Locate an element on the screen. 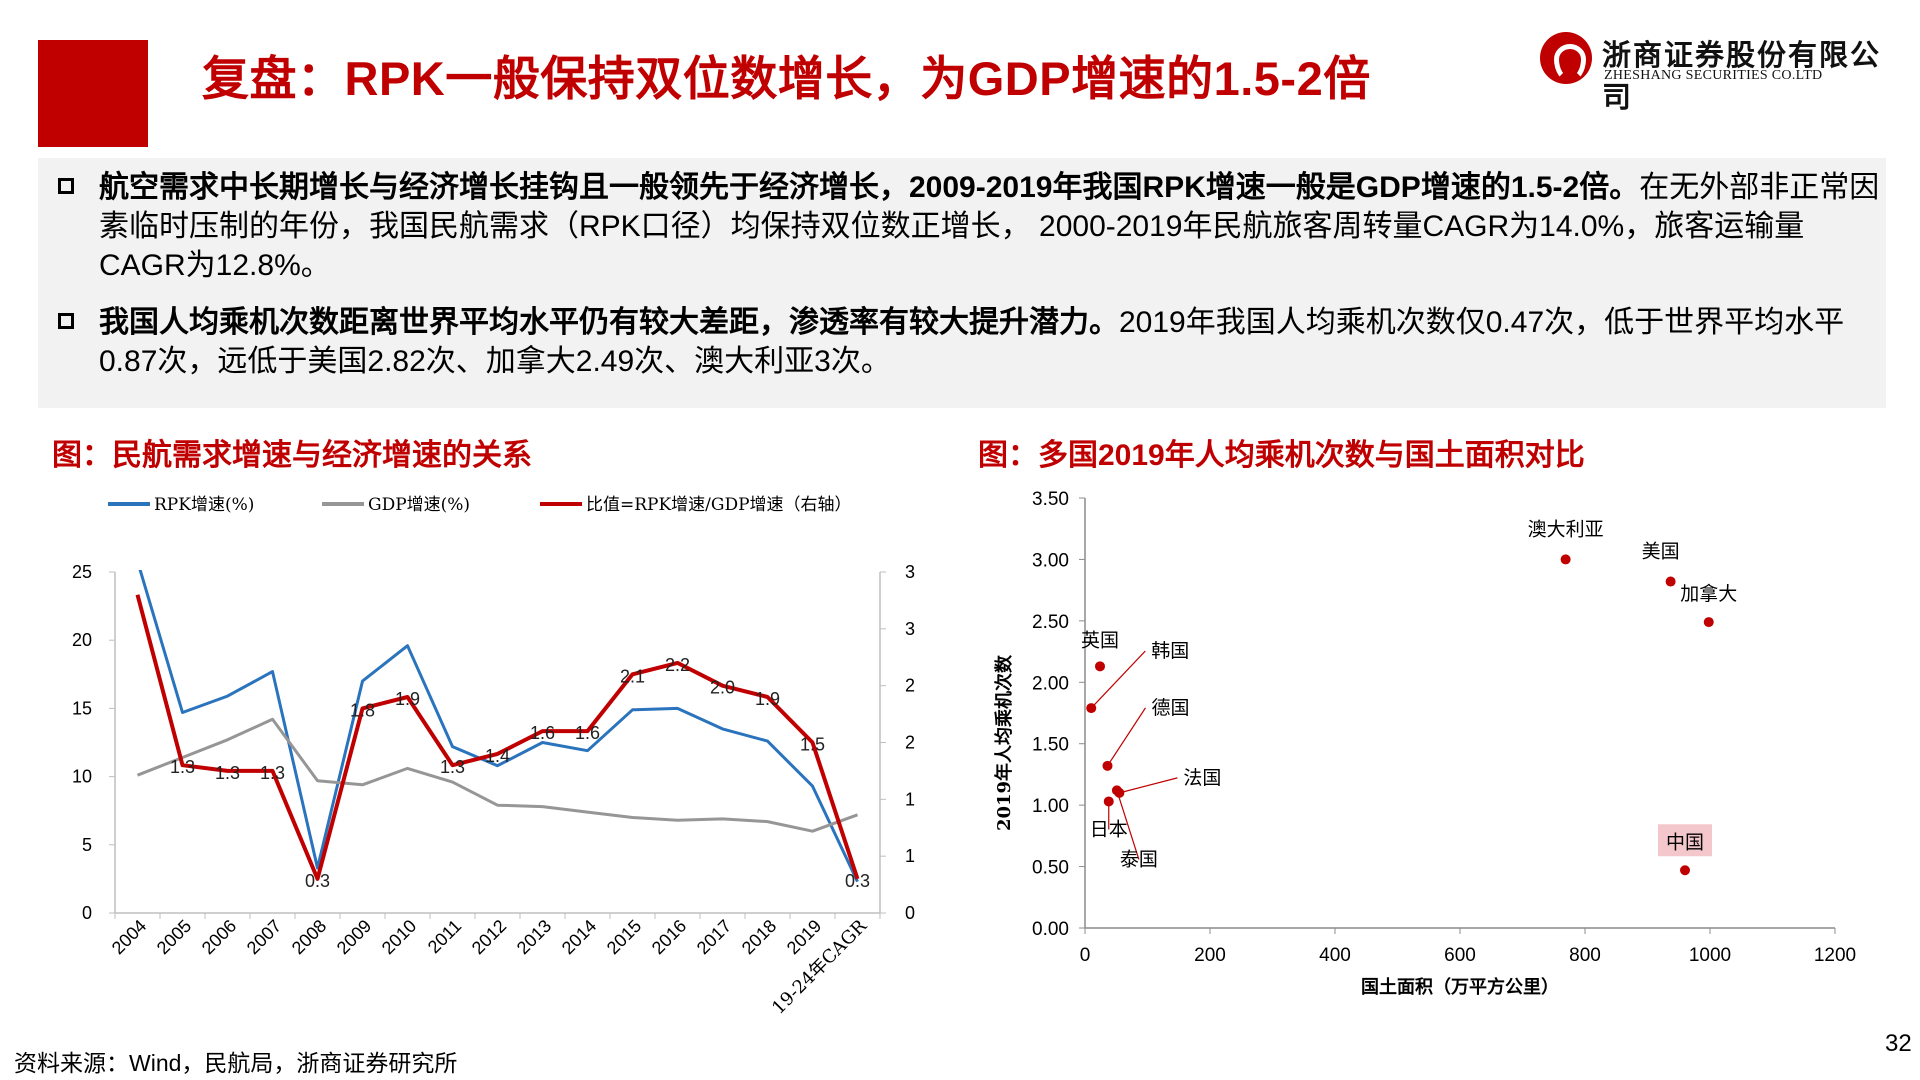 This screenshot has width=1920, height=1080. x-tick-label: 2011 is located at coordinates (445, 937).